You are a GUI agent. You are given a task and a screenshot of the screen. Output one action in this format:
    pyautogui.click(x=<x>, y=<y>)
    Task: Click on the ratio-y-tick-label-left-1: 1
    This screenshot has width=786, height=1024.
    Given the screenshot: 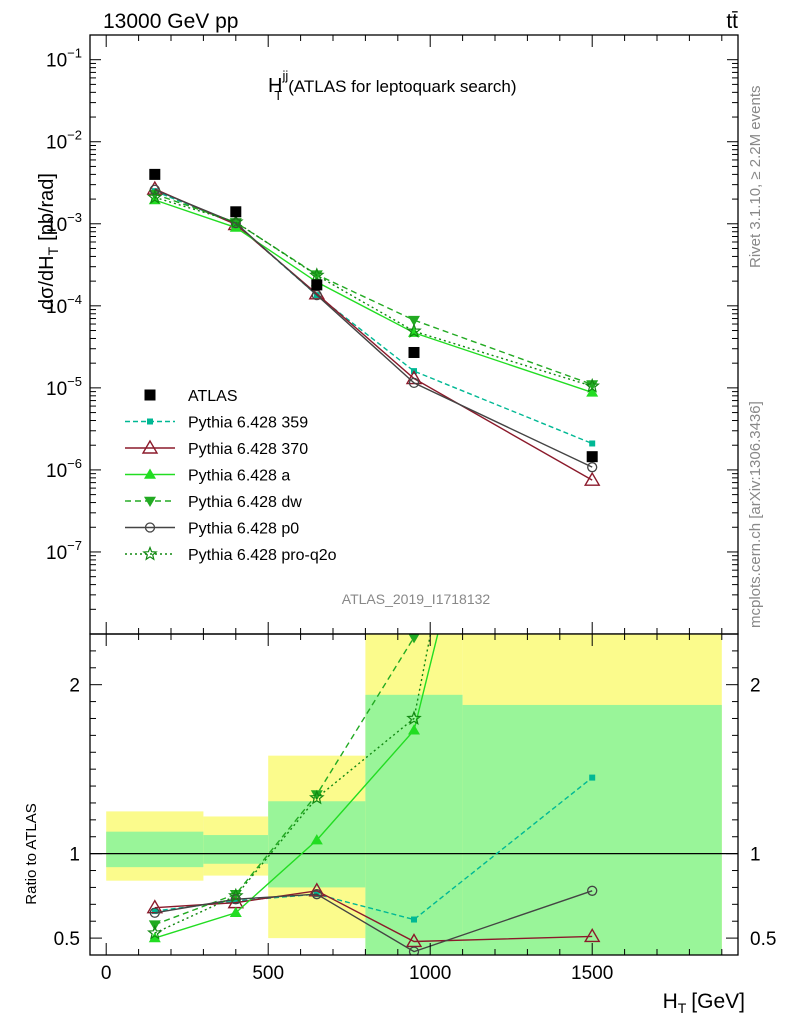 What is the action you would take?
    pyautogui.click(x=74, y=855)
    